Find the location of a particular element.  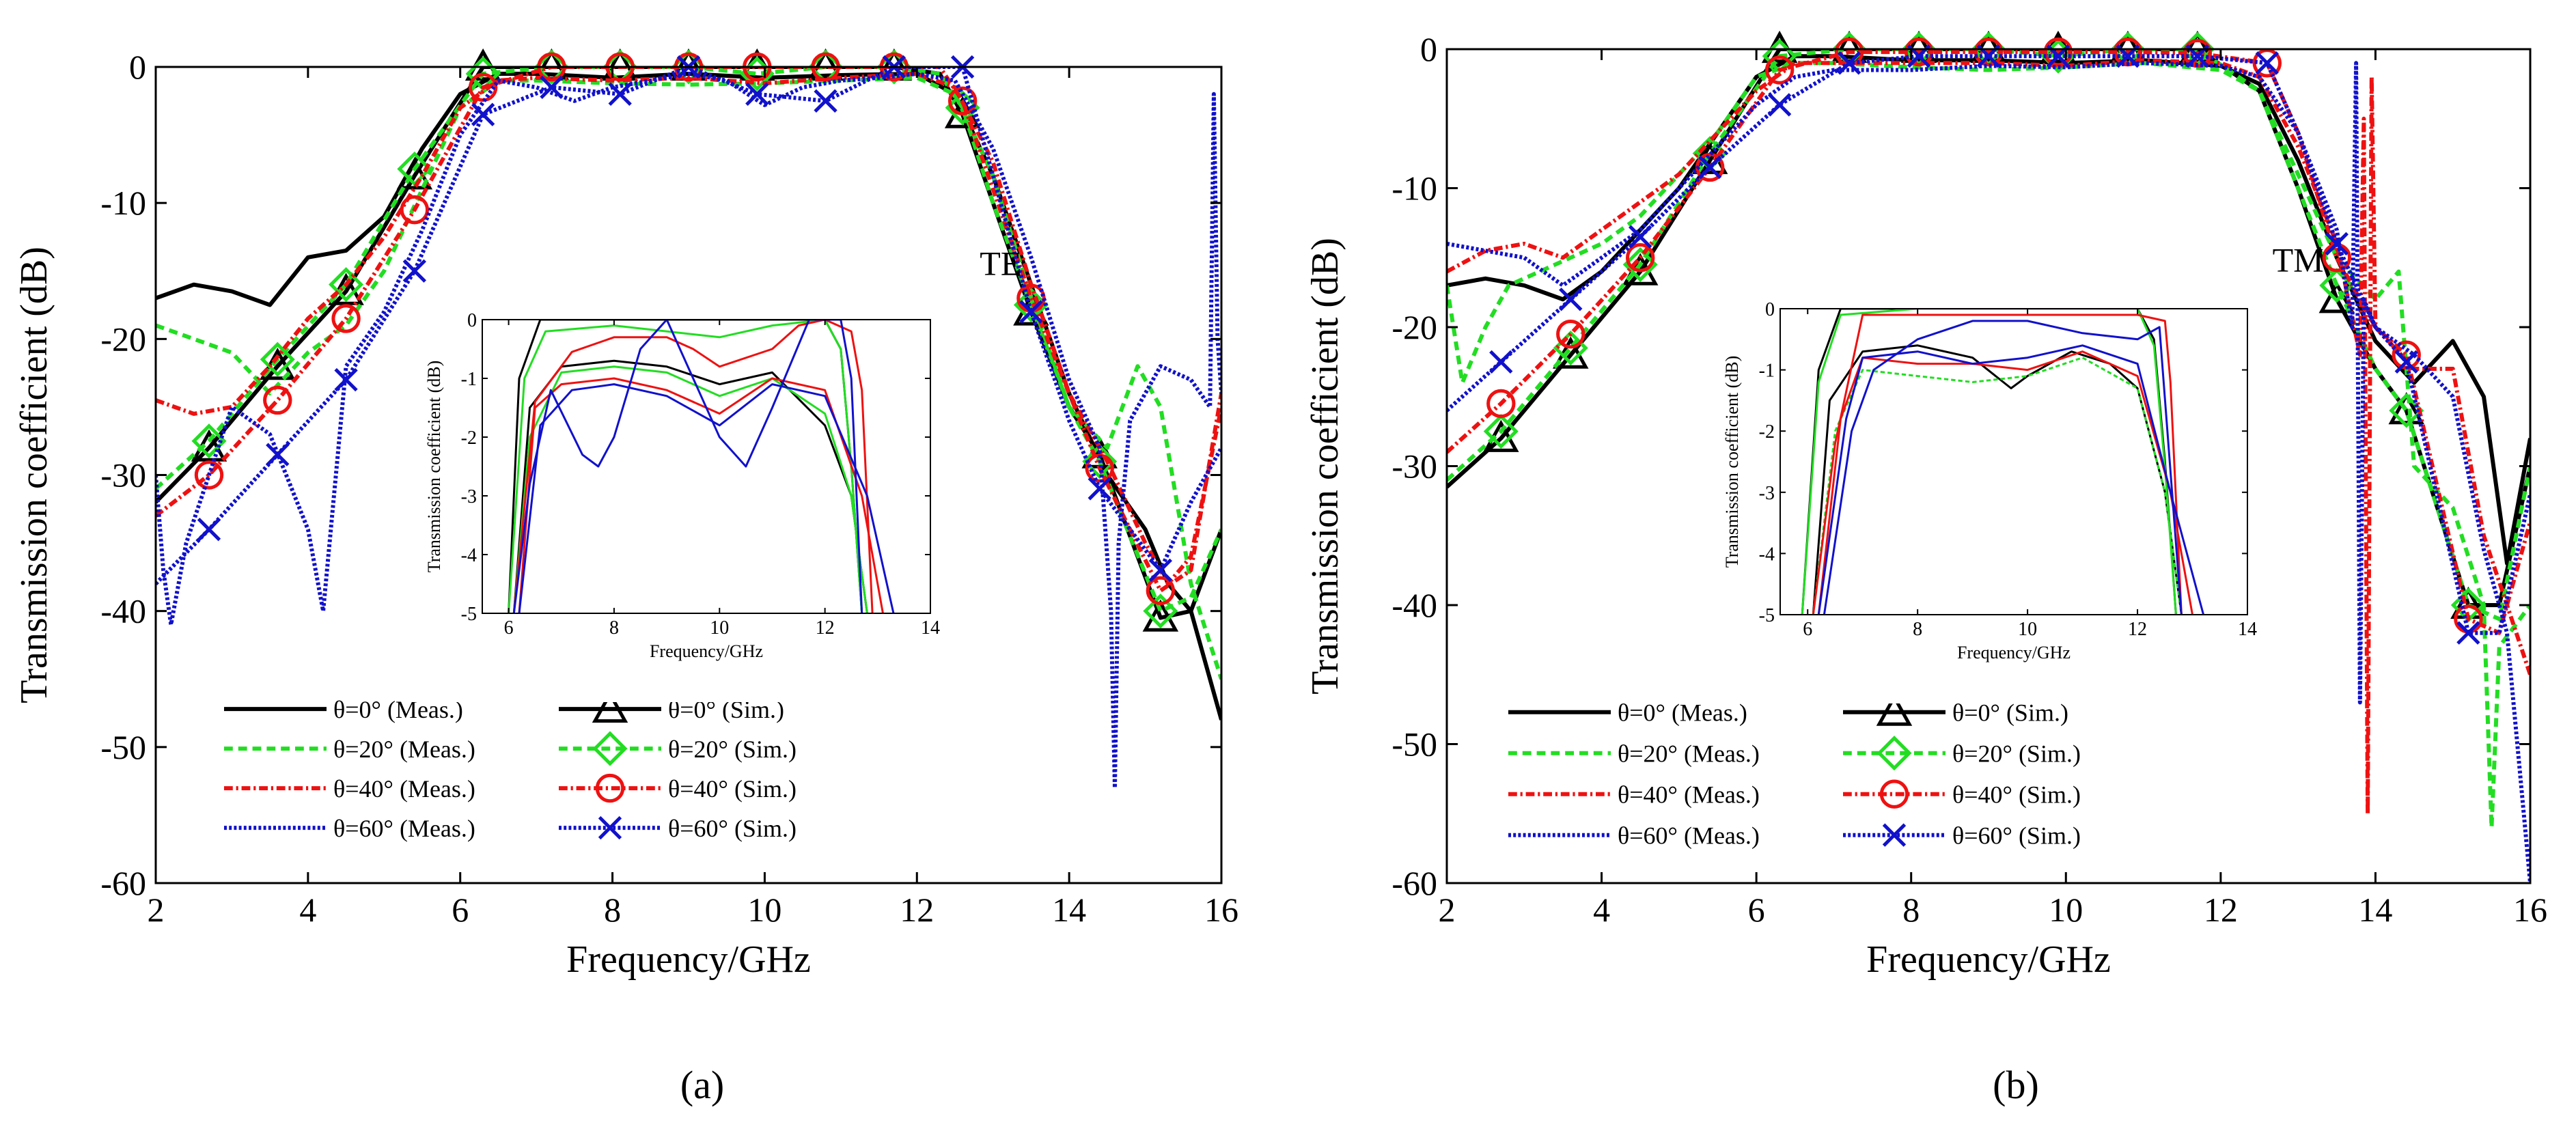

b-legend-label: θ=40° (Meas.) is located at coordinates (1689, 795).